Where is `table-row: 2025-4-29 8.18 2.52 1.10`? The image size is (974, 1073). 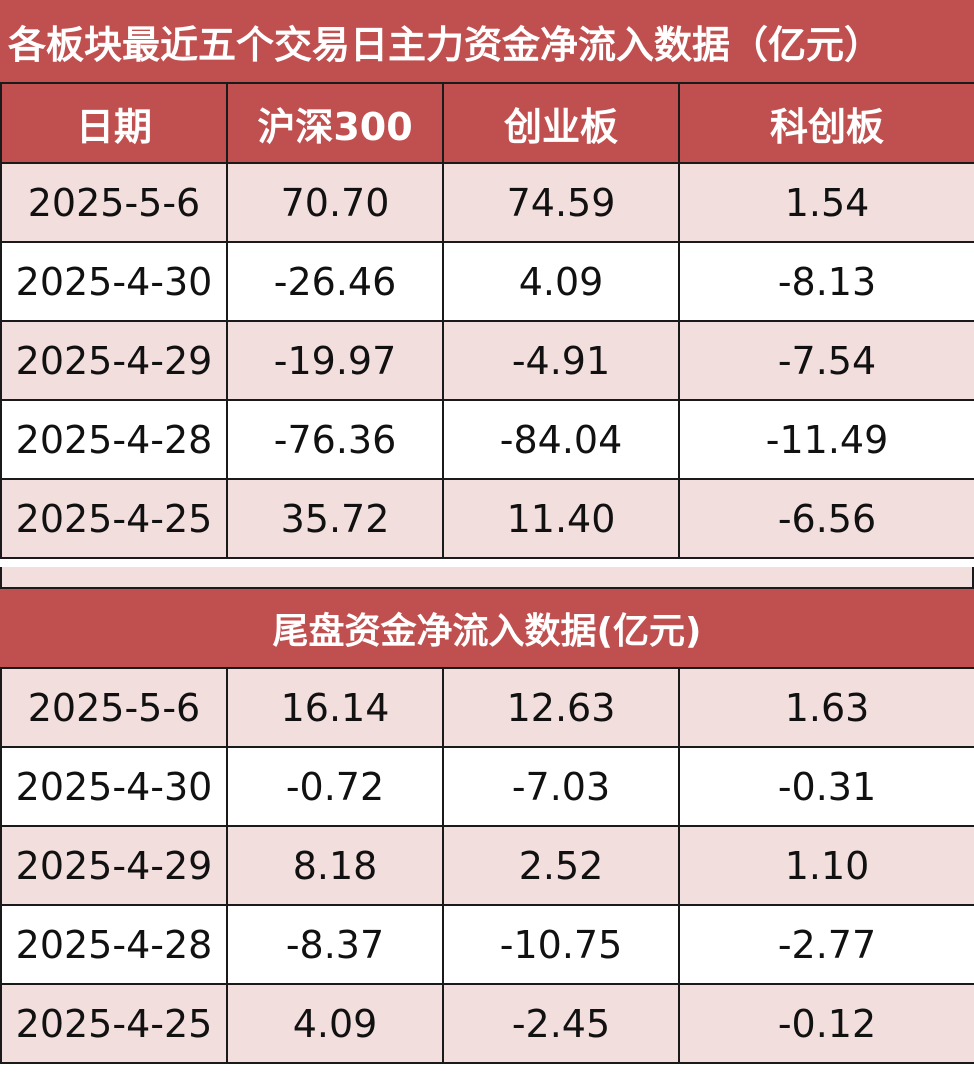 table-row: 2025-4-29 8.18 2.52 1.10 is located at coordinates (487, 865).